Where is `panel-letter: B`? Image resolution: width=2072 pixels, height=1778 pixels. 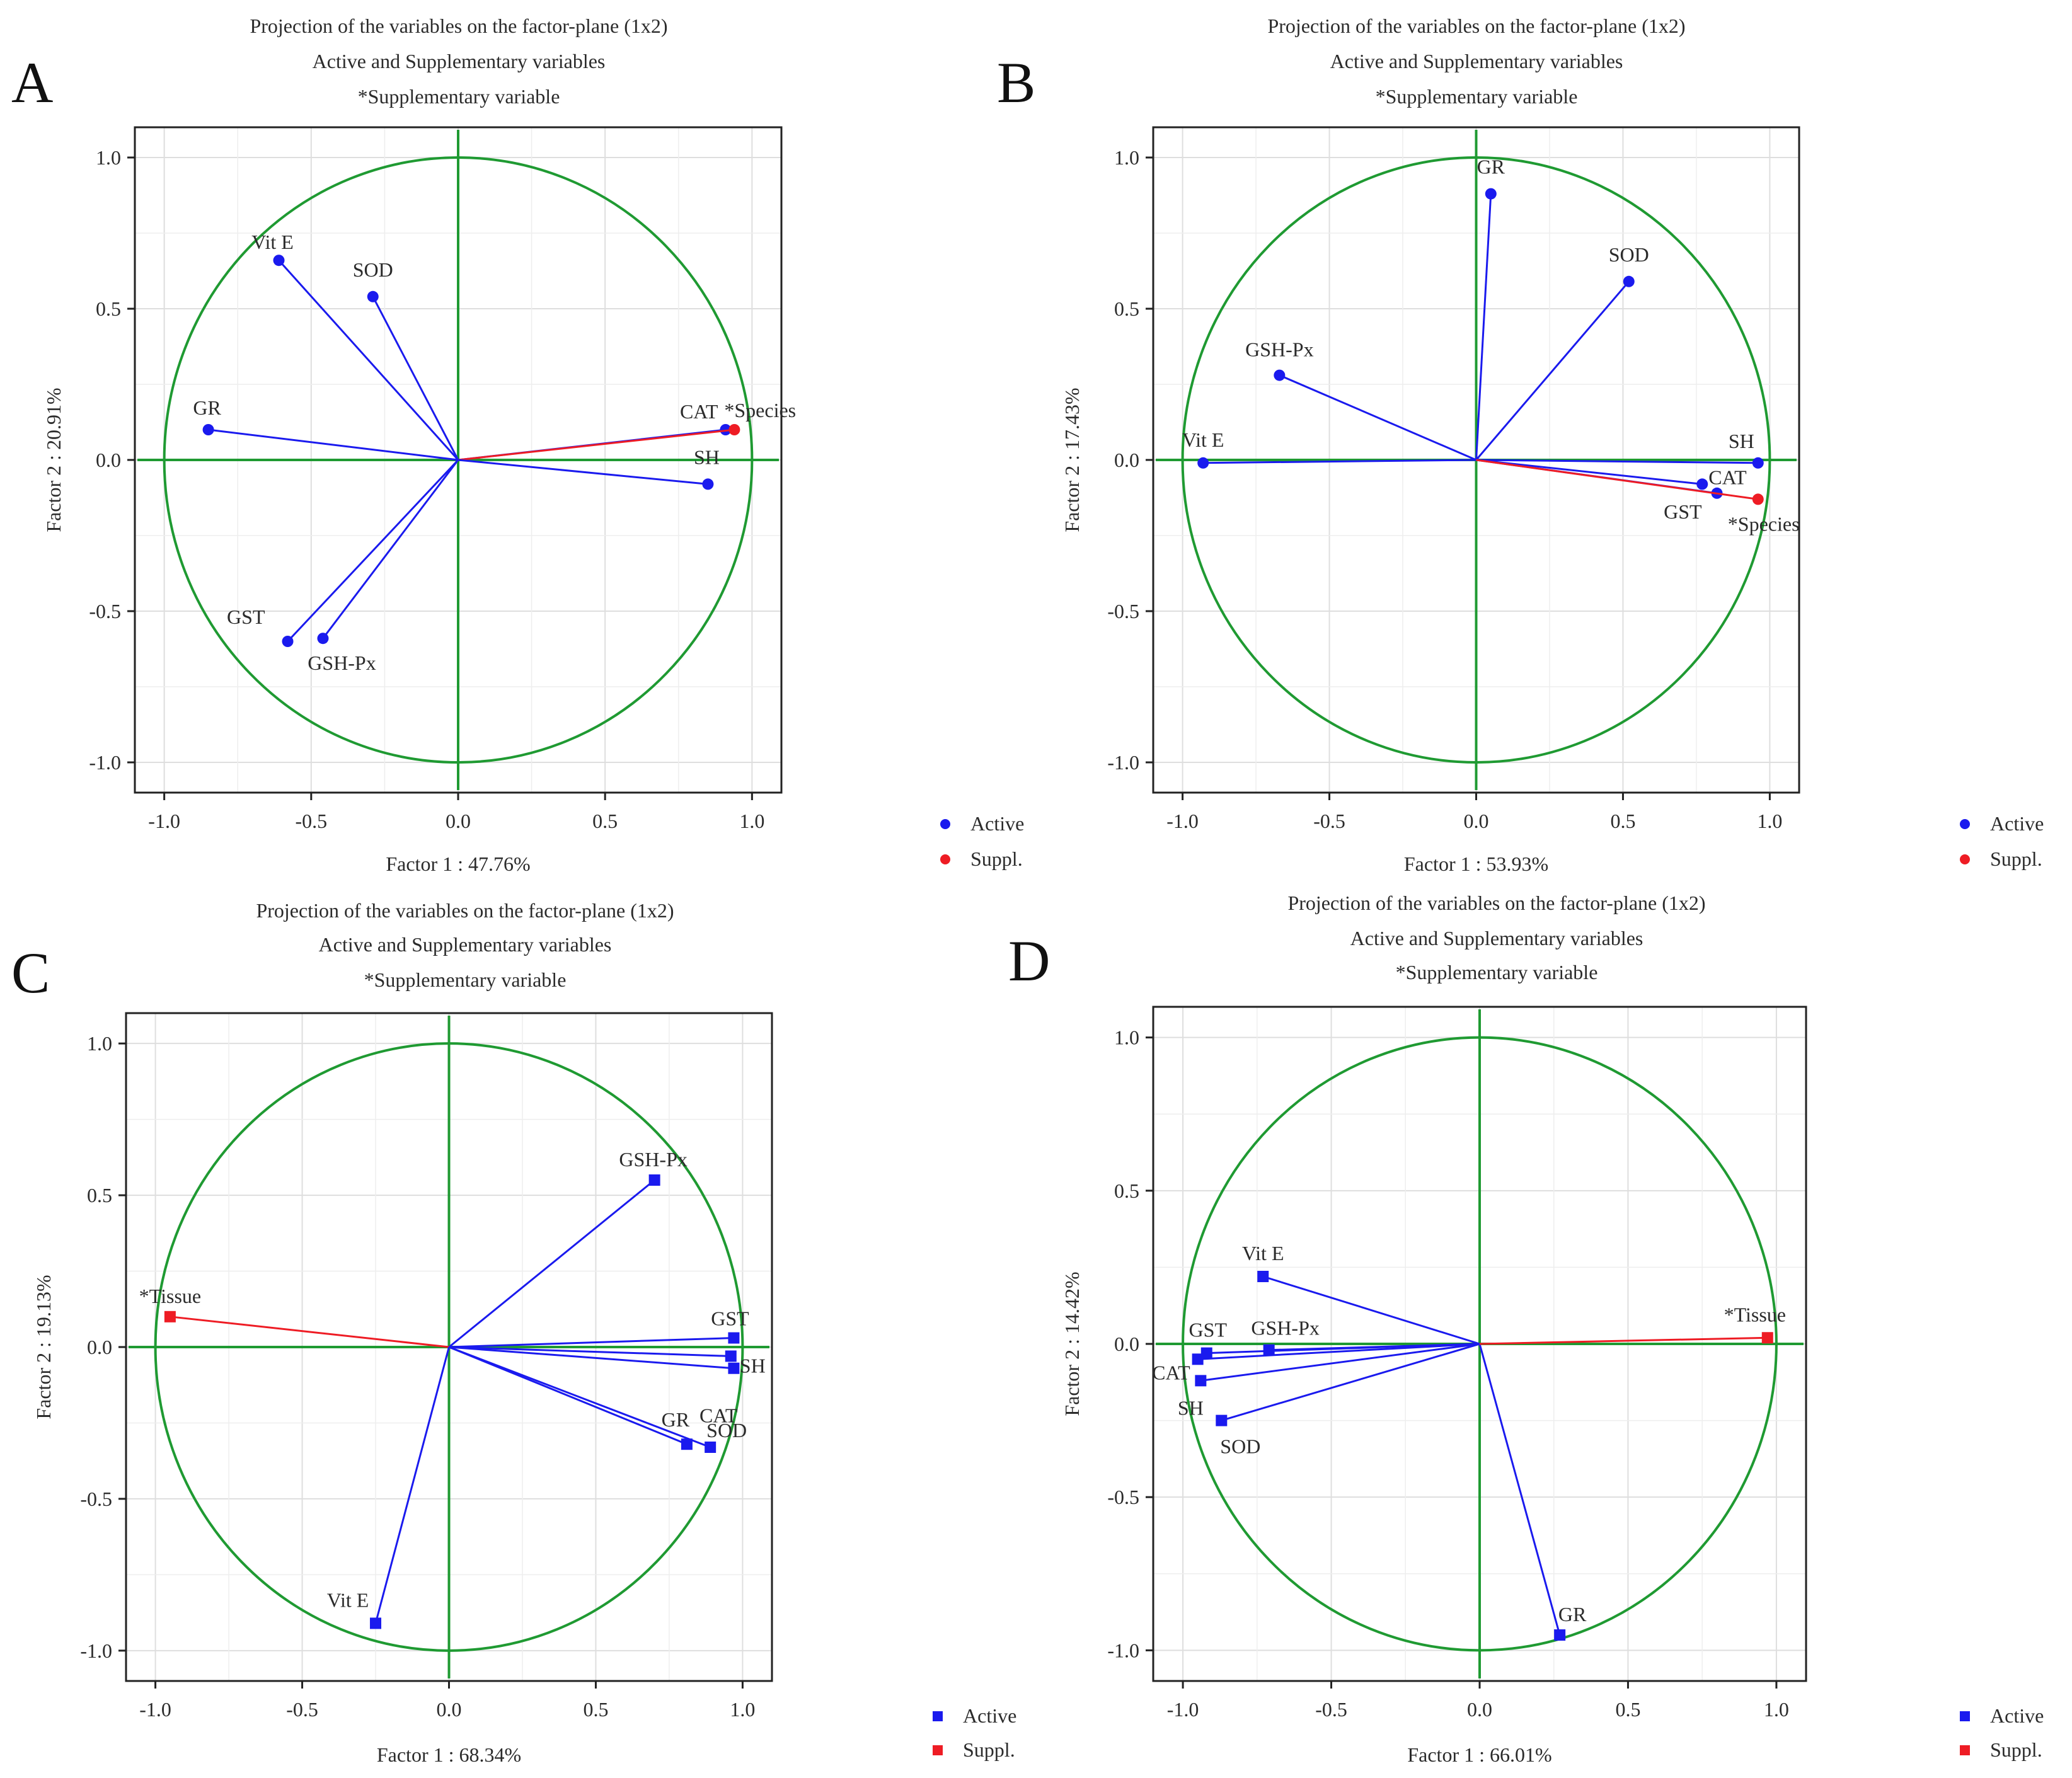 panel-letter: B is located at coordinates (1016, 82).